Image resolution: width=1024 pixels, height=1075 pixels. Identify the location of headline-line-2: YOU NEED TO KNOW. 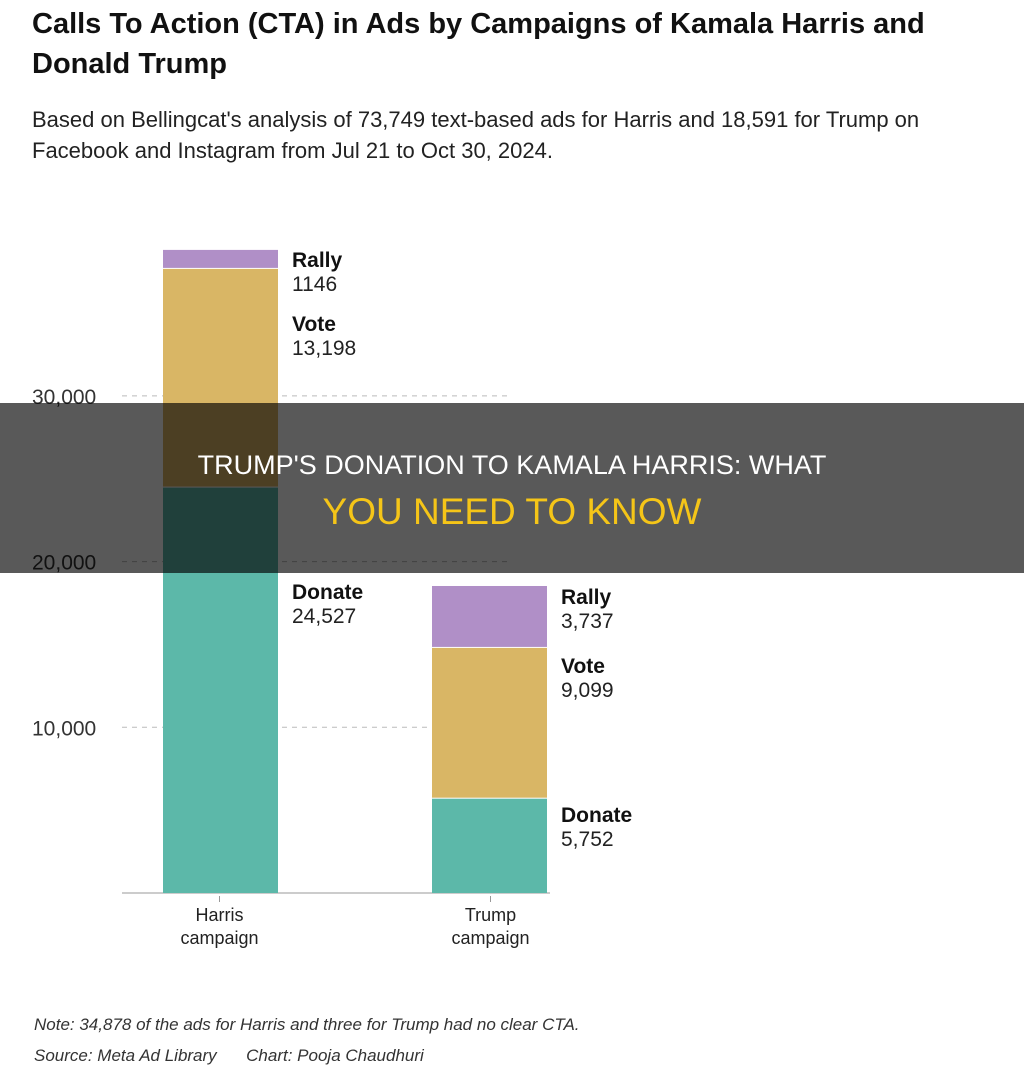
(512, 511).